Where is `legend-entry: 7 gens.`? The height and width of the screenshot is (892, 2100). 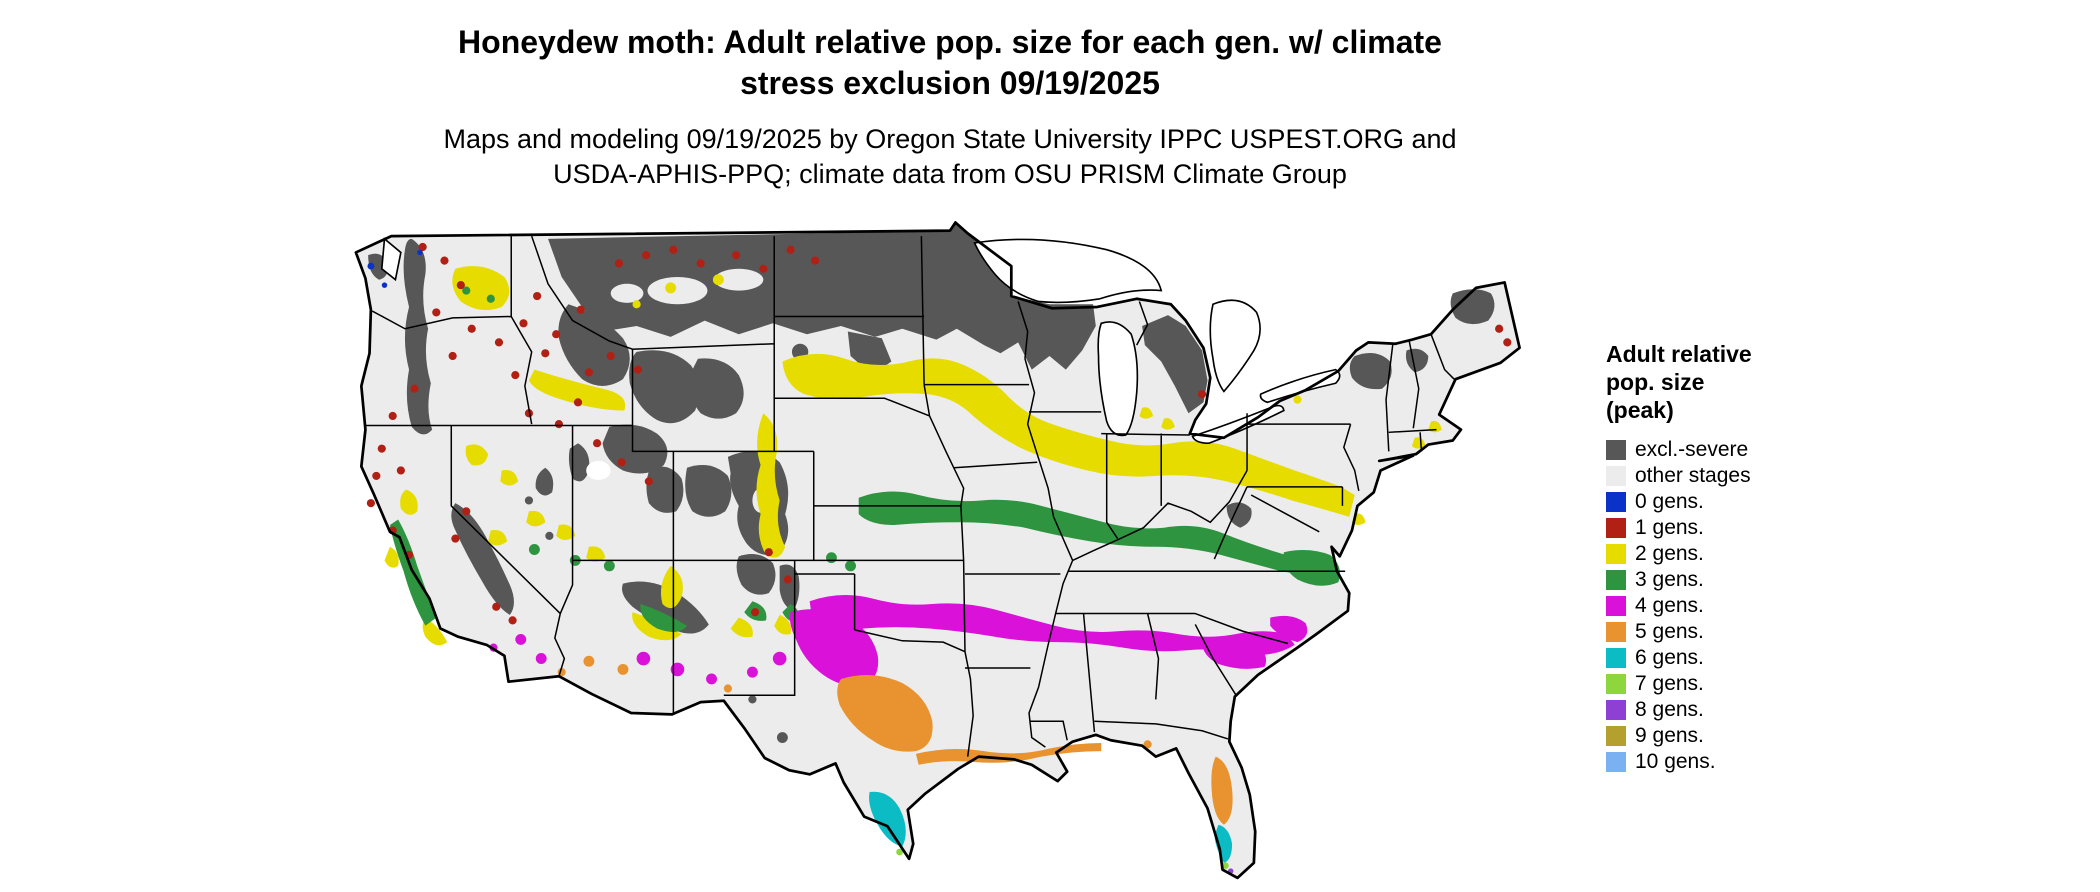
legend-entry: 7 gens. is located at coordinates (1766, 684).